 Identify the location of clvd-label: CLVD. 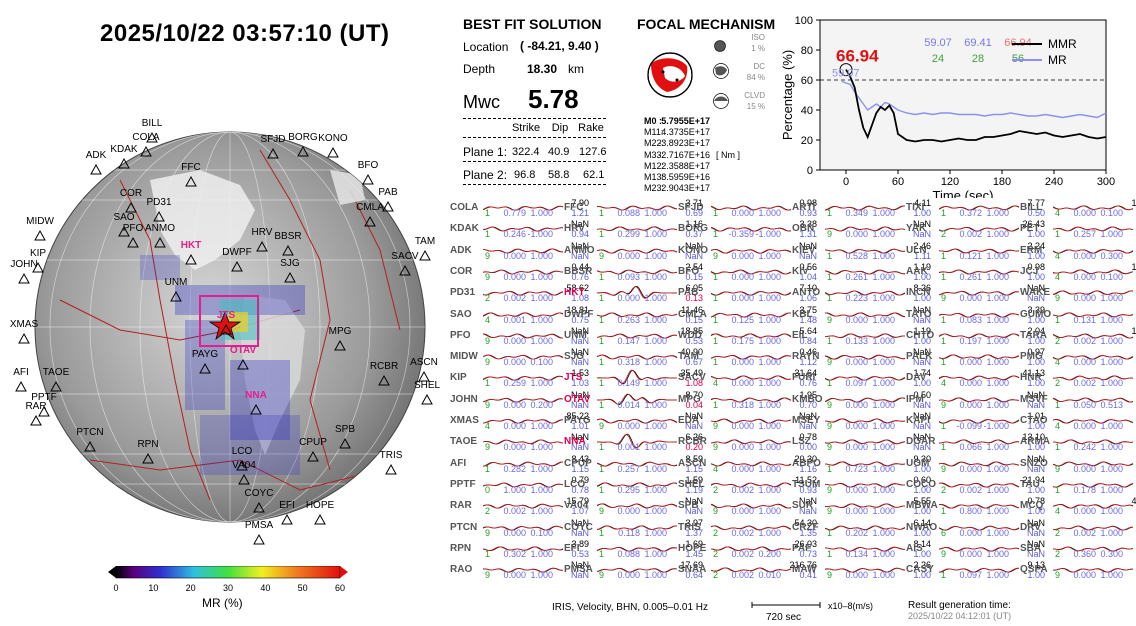
(754, 95).